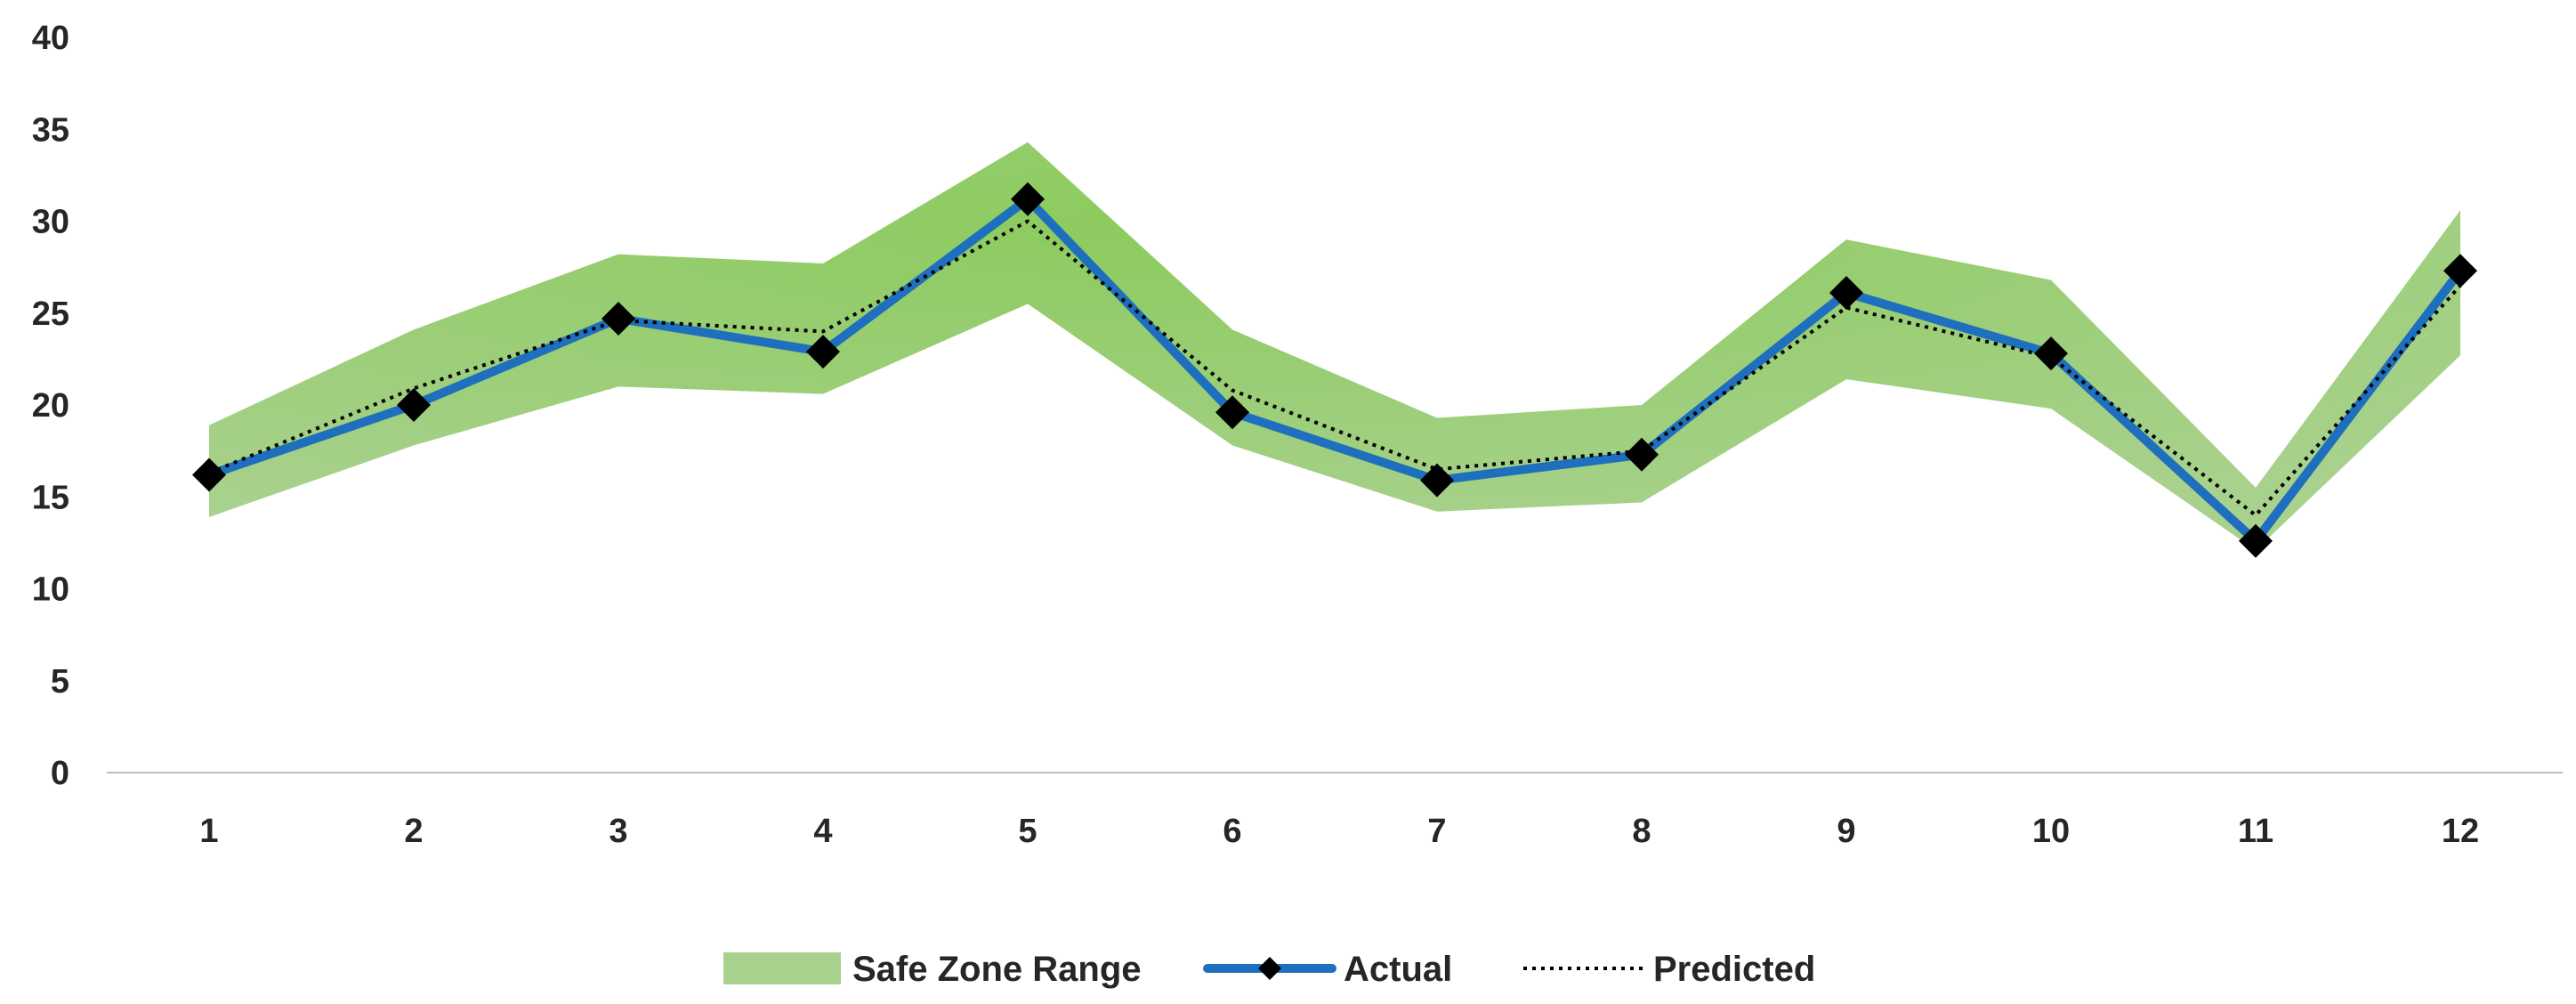 This screenshot has width=2576, height=1004. Describe the element at coordinates (413, 831) in the screenshot. I see `x-tick-label: 2` at that location.